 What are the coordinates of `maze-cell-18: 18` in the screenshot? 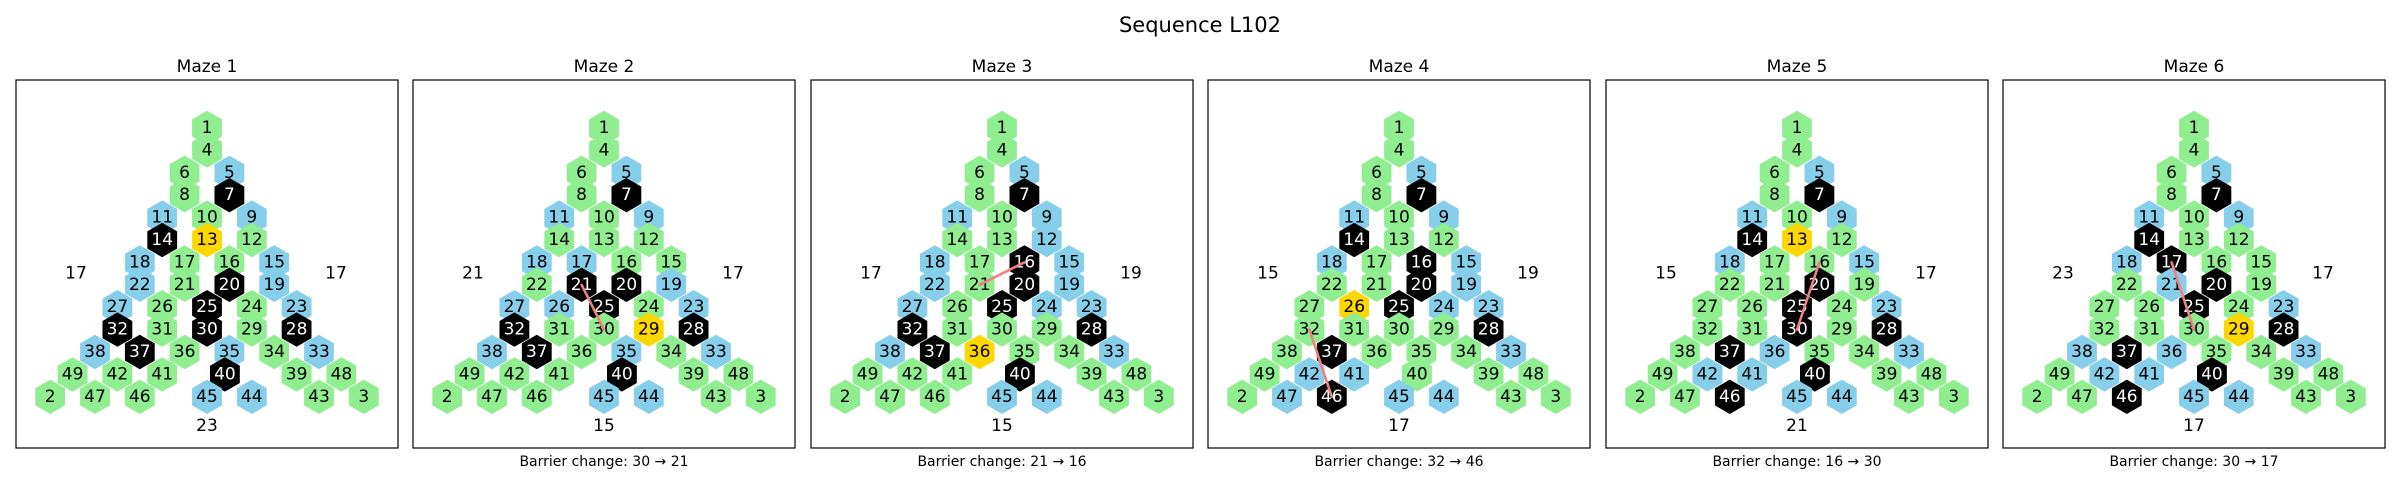 It's located at (1331, 262).